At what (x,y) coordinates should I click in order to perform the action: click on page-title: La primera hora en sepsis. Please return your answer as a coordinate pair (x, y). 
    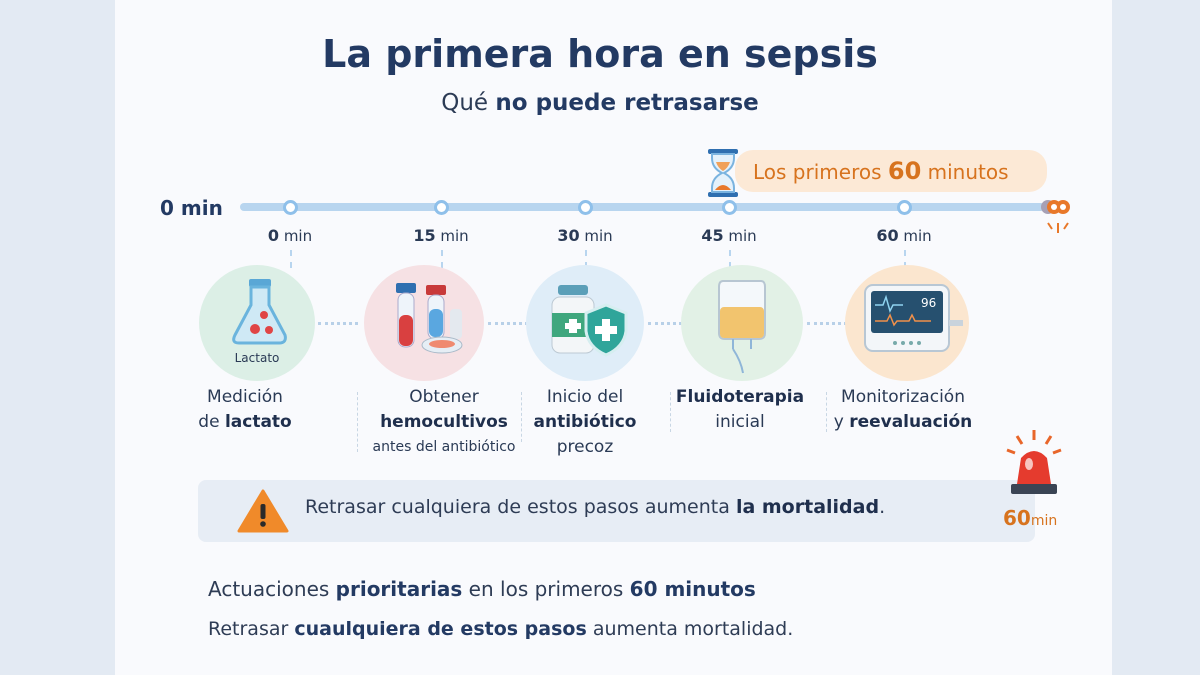
    Looking at the image, I should click on (600, 54).